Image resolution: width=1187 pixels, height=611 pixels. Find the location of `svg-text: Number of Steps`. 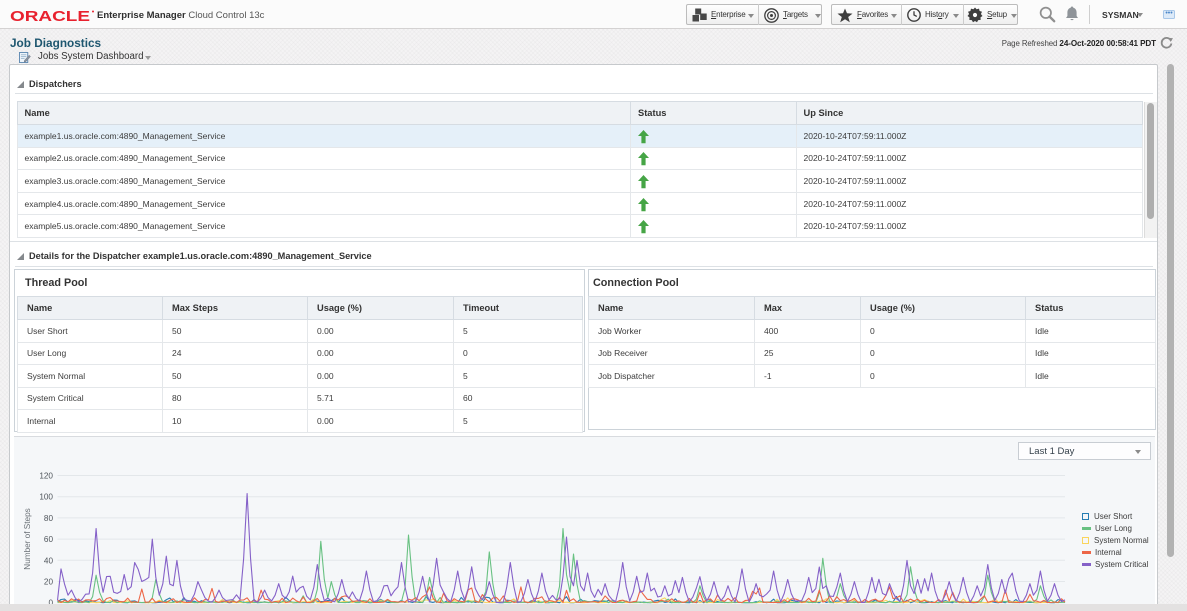

svg-text: Number of Steps is located at coordinates (27, 538).